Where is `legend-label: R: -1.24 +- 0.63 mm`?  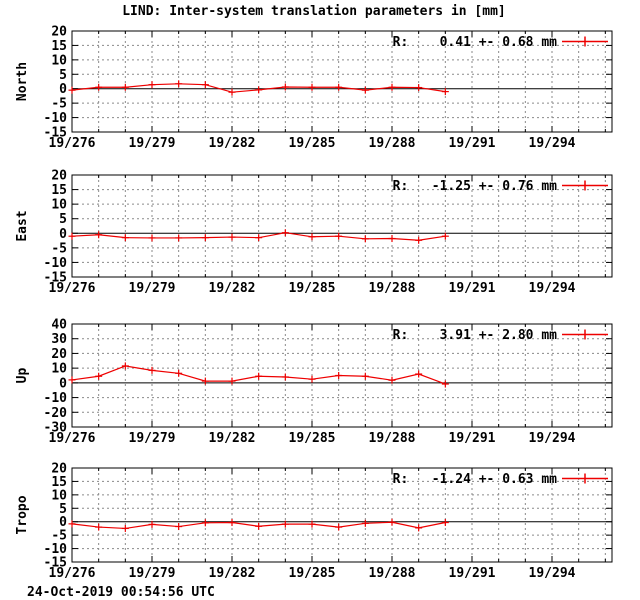
legend-label: R: -1.24 +- 0.63 mm is located at coordinates (475, 479).